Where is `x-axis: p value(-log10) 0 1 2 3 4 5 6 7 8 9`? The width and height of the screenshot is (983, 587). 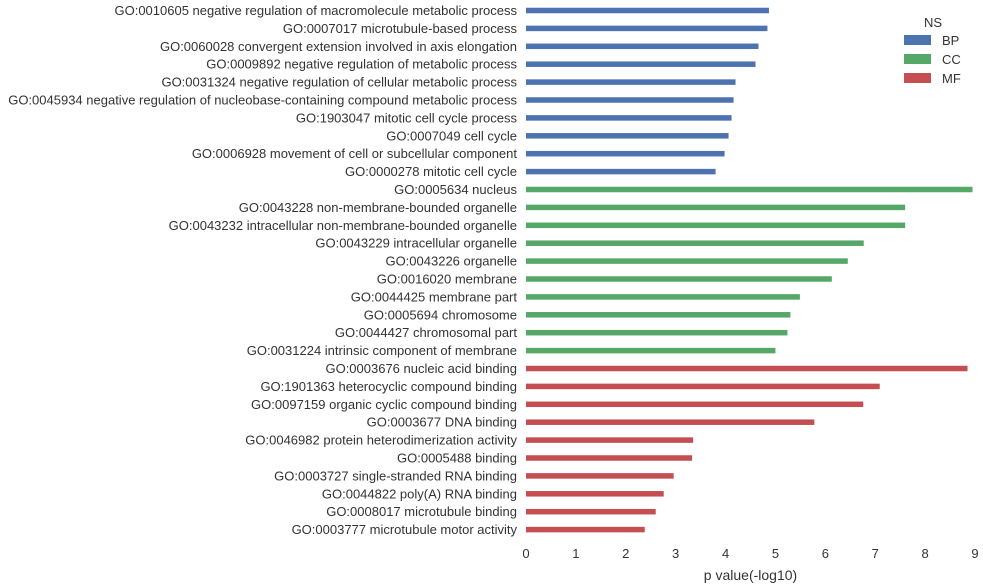 x-axis: p value(-log10) 0 1 2 3 4 5 6 7 8 9 is located at coordinates (750, 564).